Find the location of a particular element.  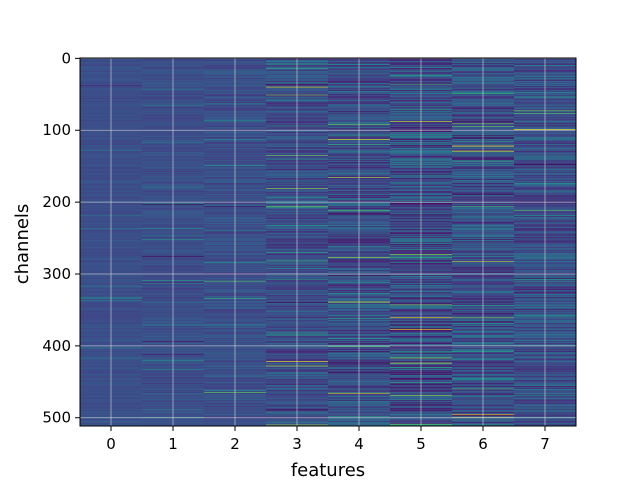

x-tick-label: 3 is located at coordinates (297, 444).